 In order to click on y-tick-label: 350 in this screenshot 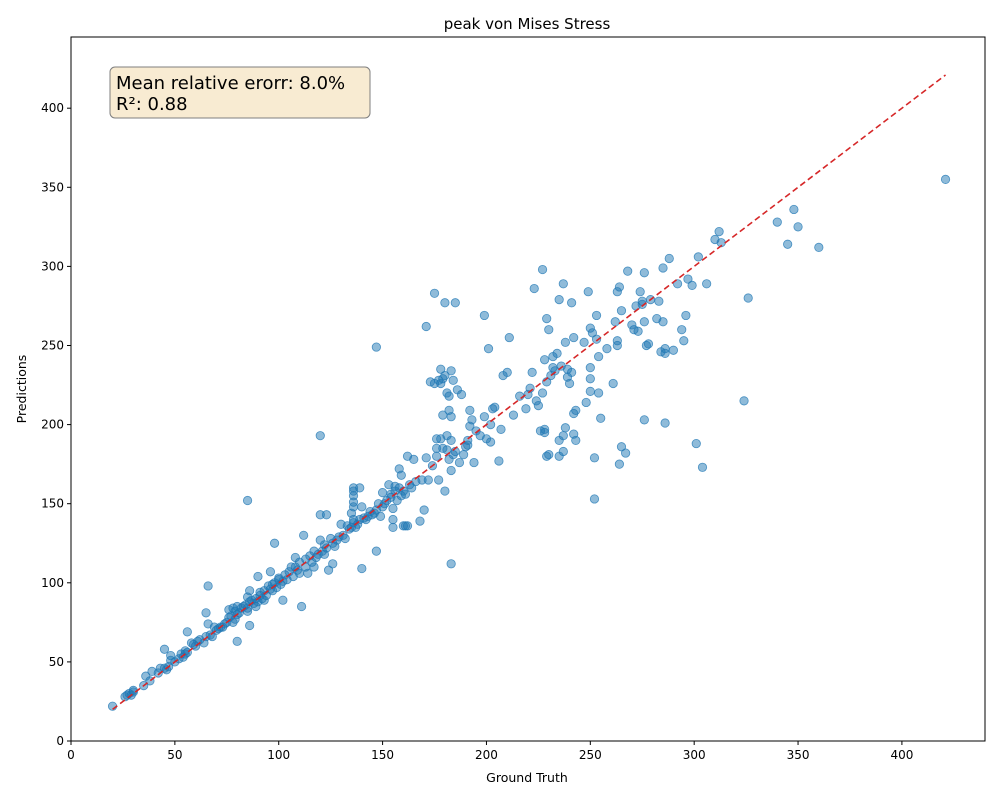, I will do `click(52, 187)`.